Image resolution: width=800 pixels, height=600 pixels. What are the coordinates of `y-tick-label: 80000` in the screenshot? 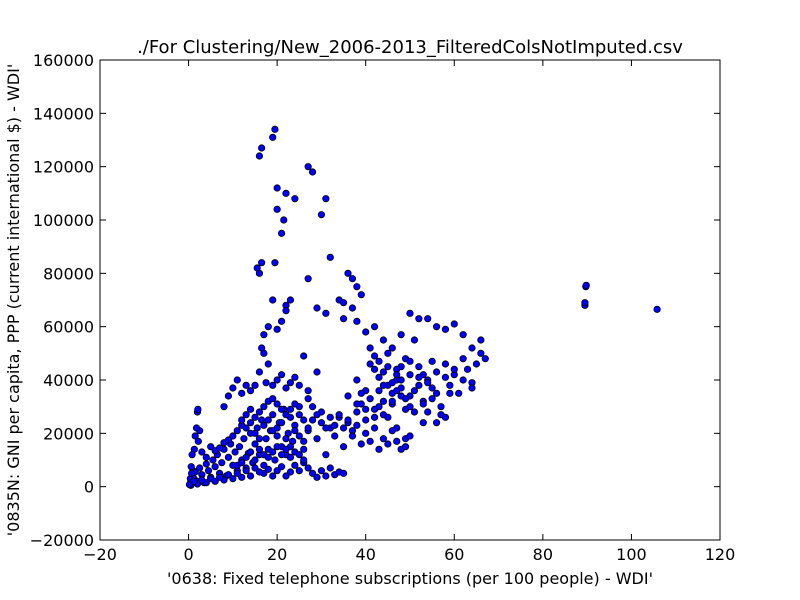 It's located at (68, 273).